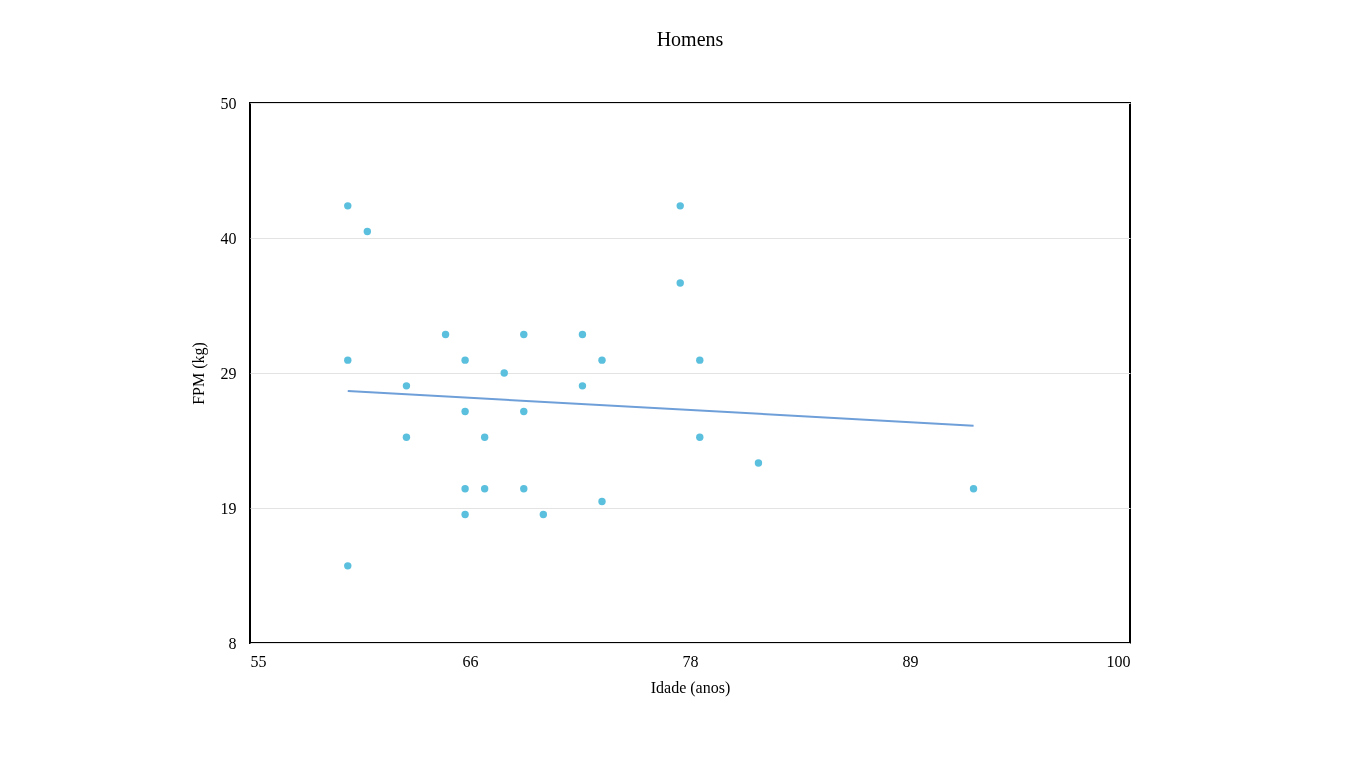  Describe the element at coordinates (228, 238) in the screenshot. I see `y-tick-label: 40` at that location.